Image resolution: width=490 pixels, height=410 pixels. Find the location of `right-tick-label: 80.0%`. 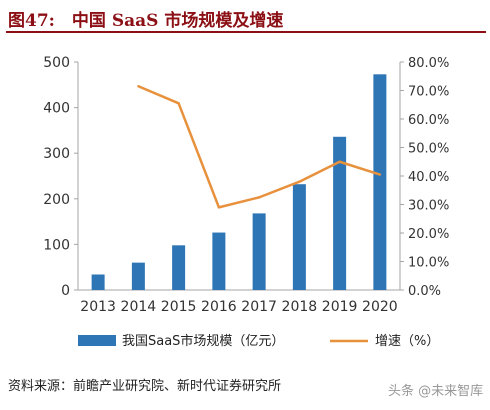

right-tick-label: 80.0% is located at coordinates (428, 63).